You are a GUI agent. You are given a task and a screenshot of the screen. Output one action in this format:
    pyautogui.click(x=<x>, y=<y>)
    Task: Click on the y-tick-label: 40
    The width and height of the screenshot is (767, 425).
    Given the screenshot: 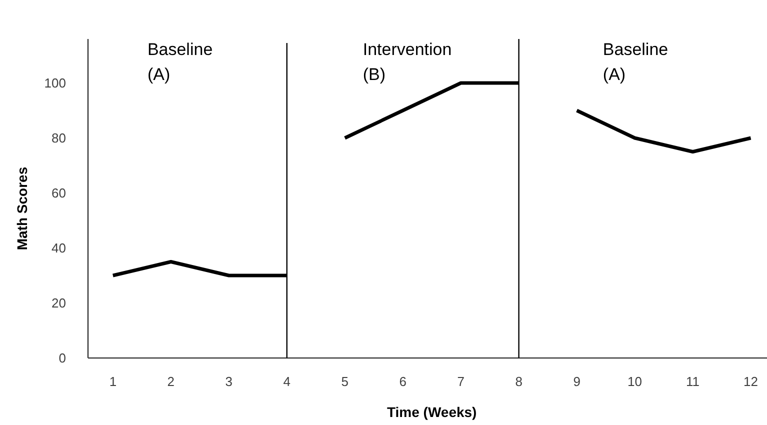 What is the action you would take?
    pyautogui.click(x=59, y=248)
    